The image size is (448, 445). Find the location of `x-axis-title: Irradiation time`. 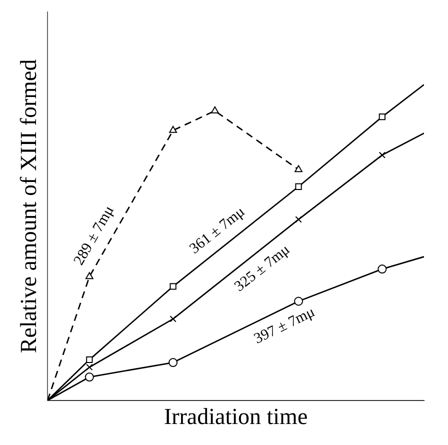

x-axis-title: Irradiation time is located at coordinates (236, 417).